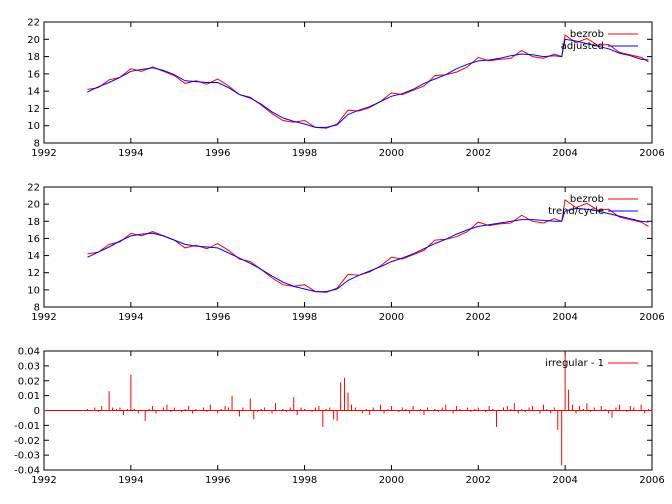 This screenshot has width=672, height=504. Describe the element at coordinates (574, 363) in the screenshot. I see `legend-label: irregular - 1` at that location.